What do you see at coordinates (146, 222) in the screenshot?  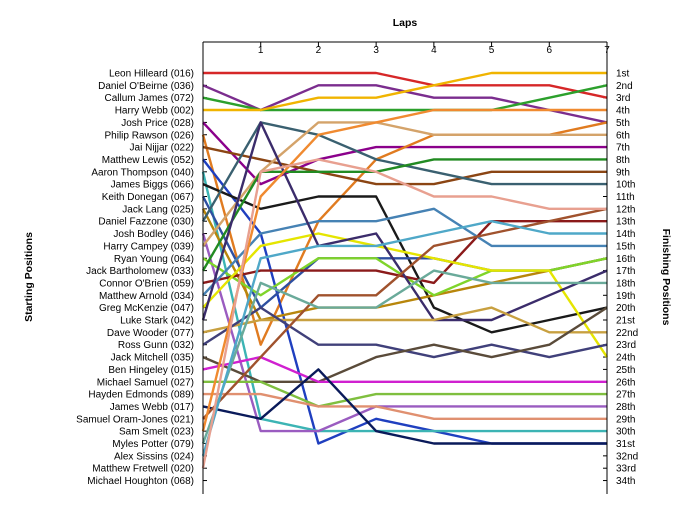 I see `starting-position-label: Daniel Fazzone (030)` at bounding box center [146, 222].